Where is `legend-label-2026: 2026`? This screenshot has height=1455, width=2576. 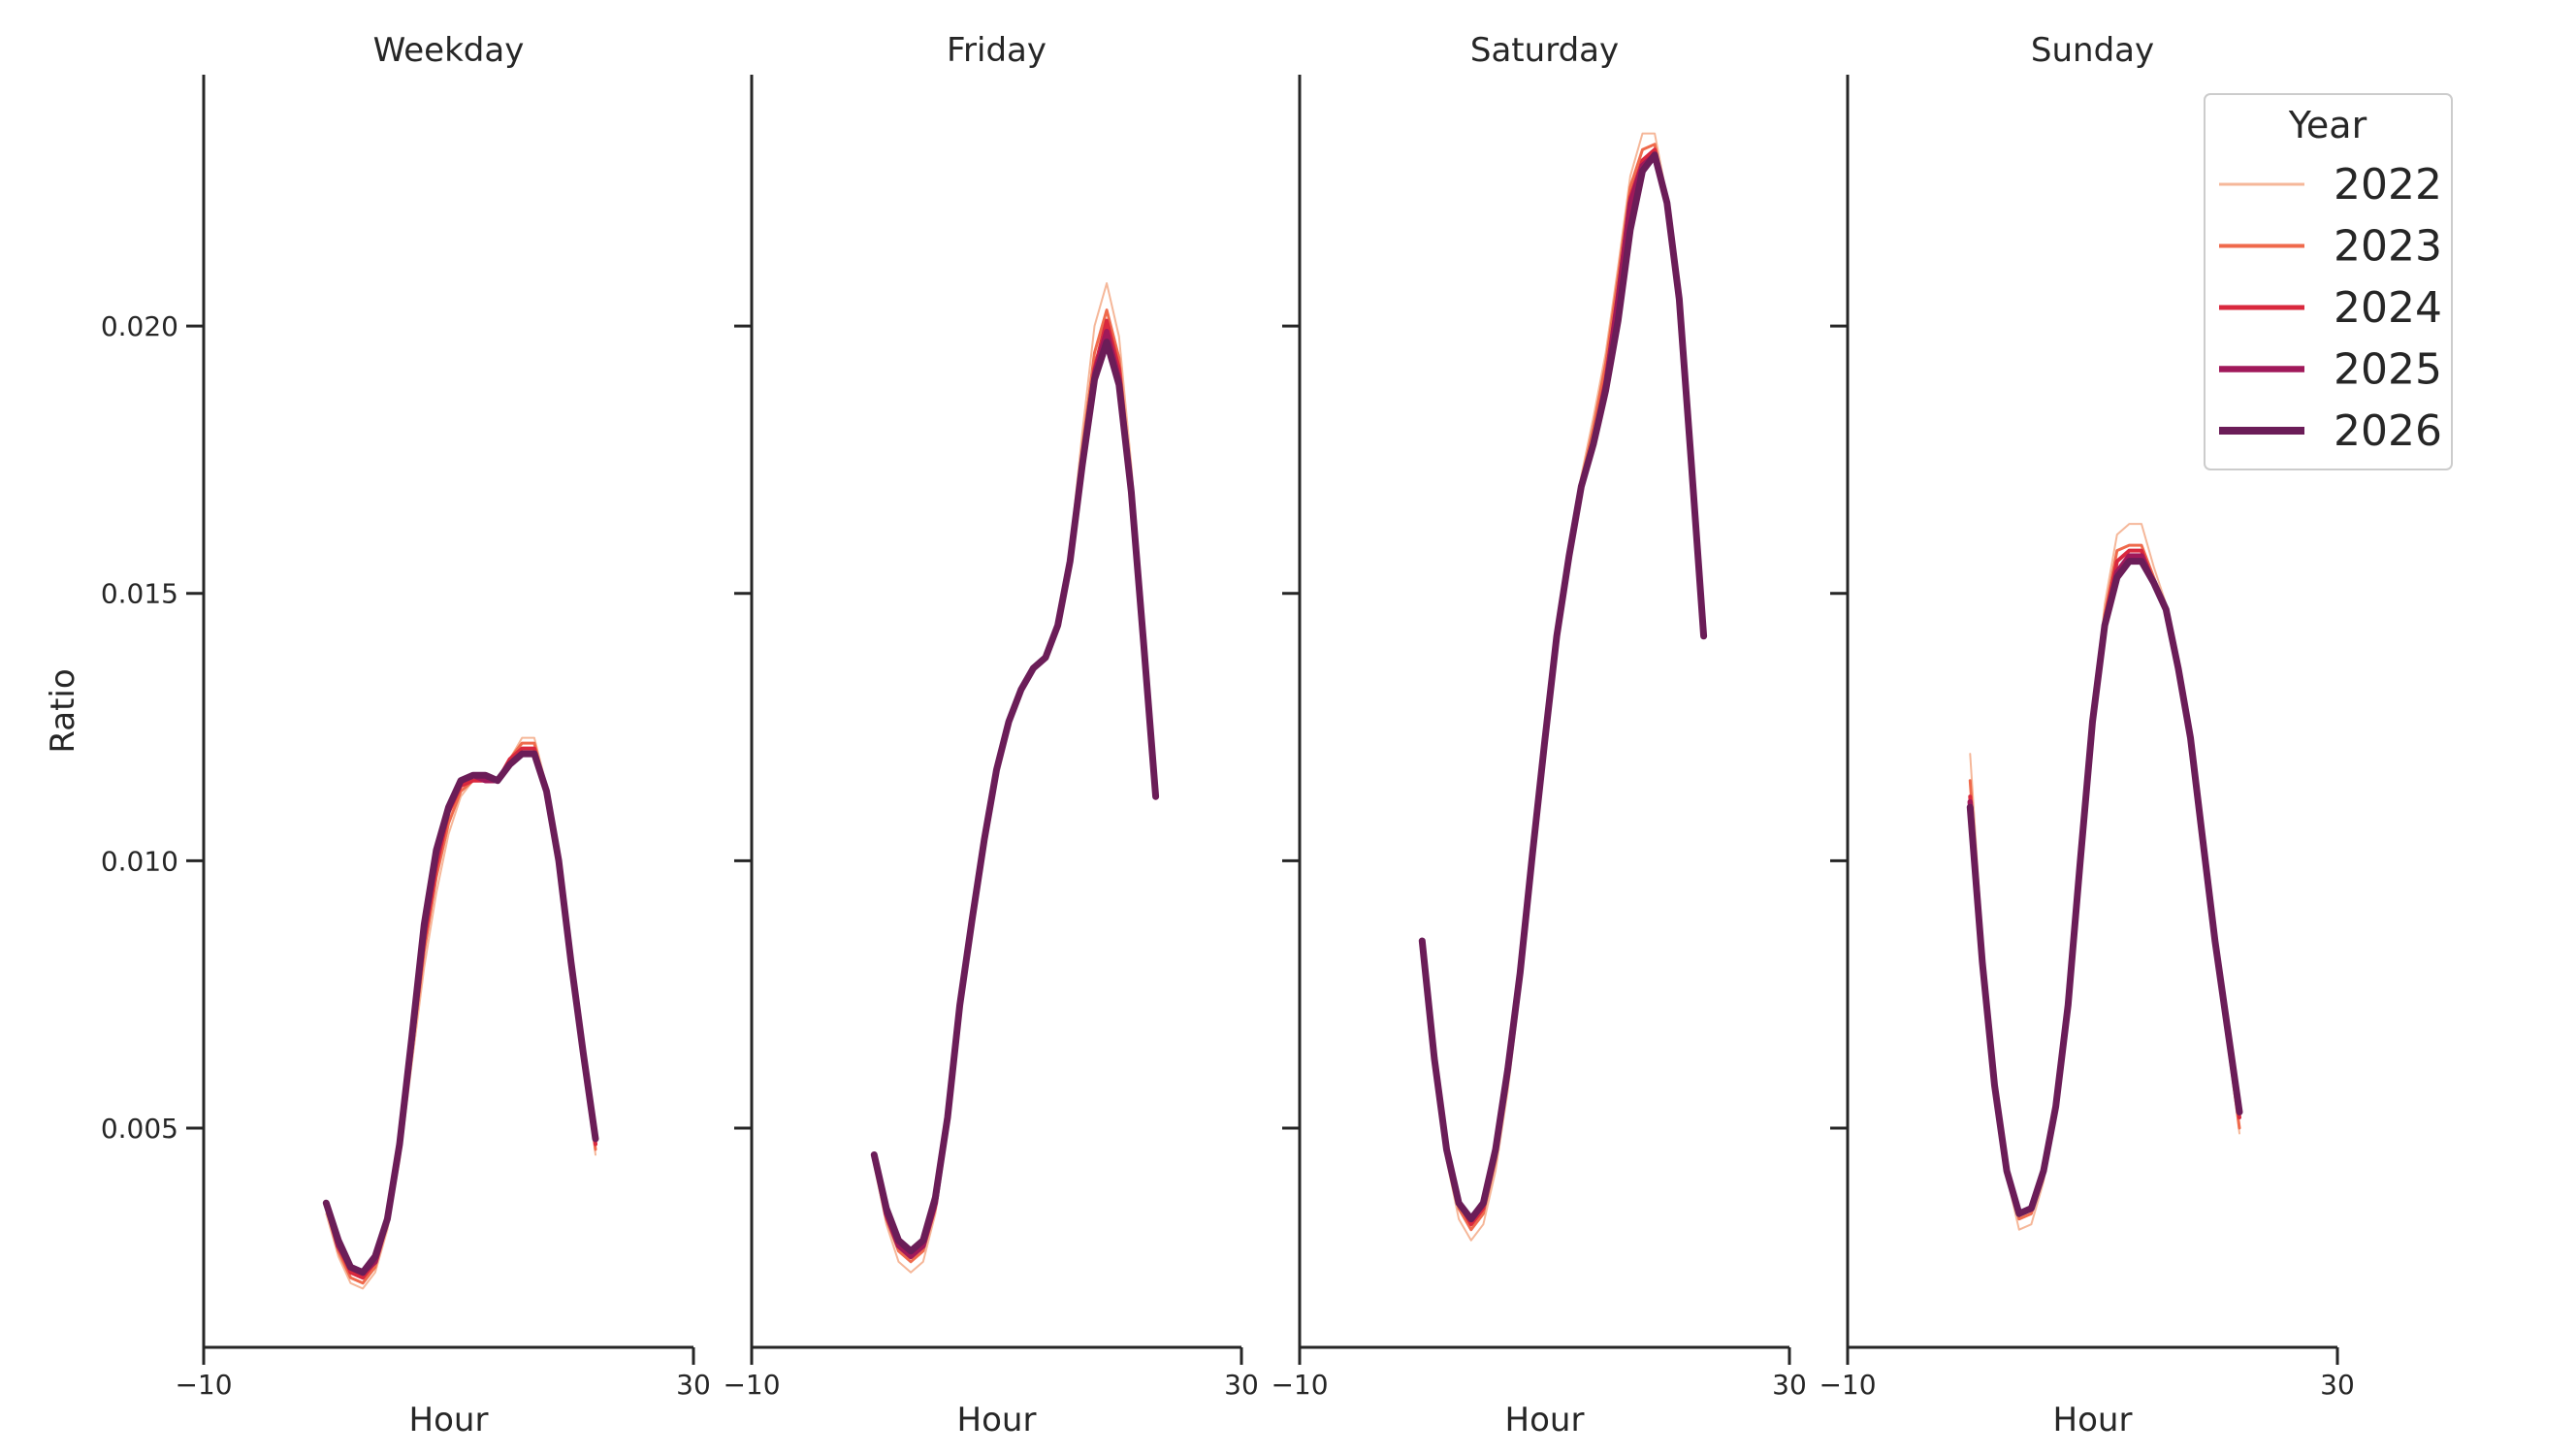
legend-label-2026: 2026 is located at coordinates (2388, 431).